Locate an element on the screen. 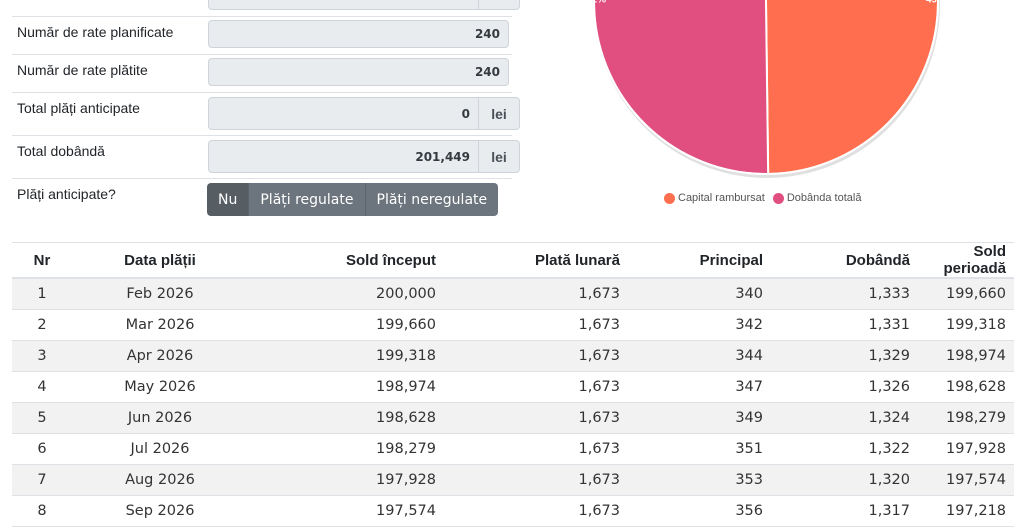 This screenshot has height=527, width=1024. legend-label: Dobânda totală is located at coordinates (824, 198).